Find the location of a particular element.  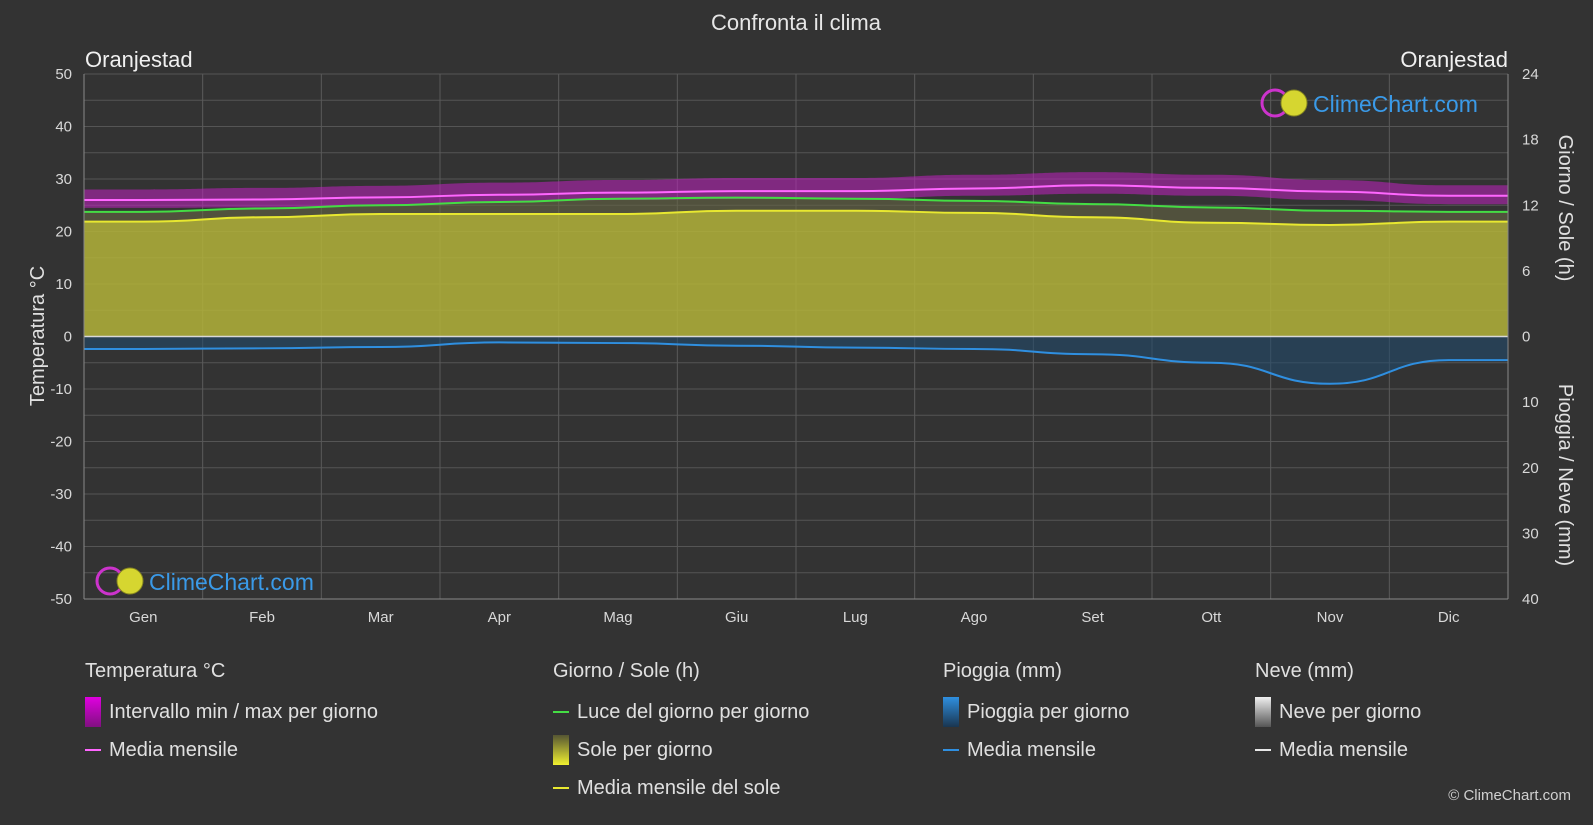

legend-temp-mean-label: Media mensile is located at coordinates (173, 749).